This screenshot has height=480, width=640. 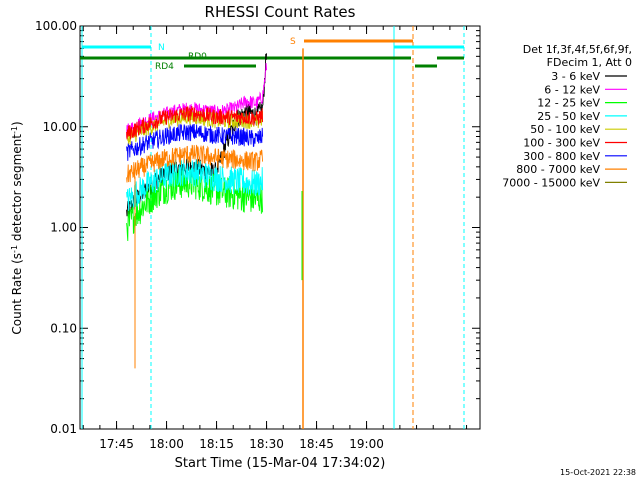 I want to click on y-axis-label-exp2: -1, so click(x=14, y=130).